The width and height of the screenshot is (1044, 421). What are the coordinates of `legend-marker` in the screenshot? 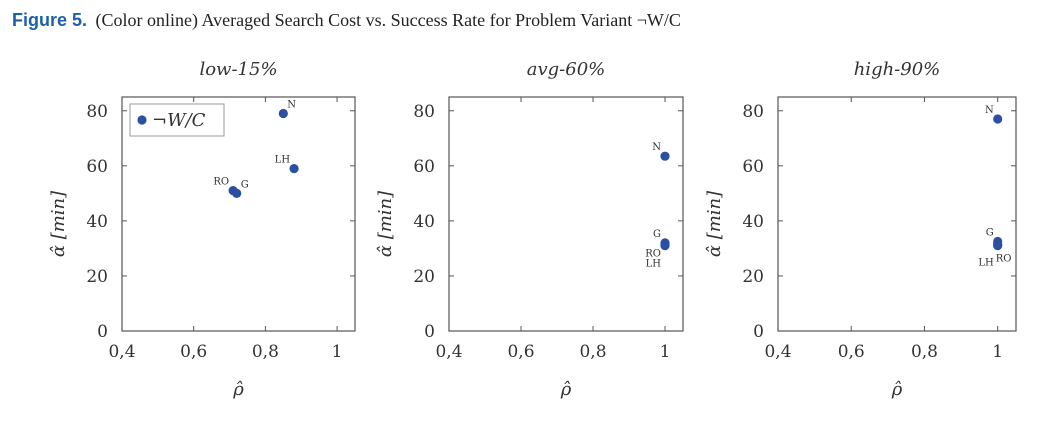 It's located at (142, 120).